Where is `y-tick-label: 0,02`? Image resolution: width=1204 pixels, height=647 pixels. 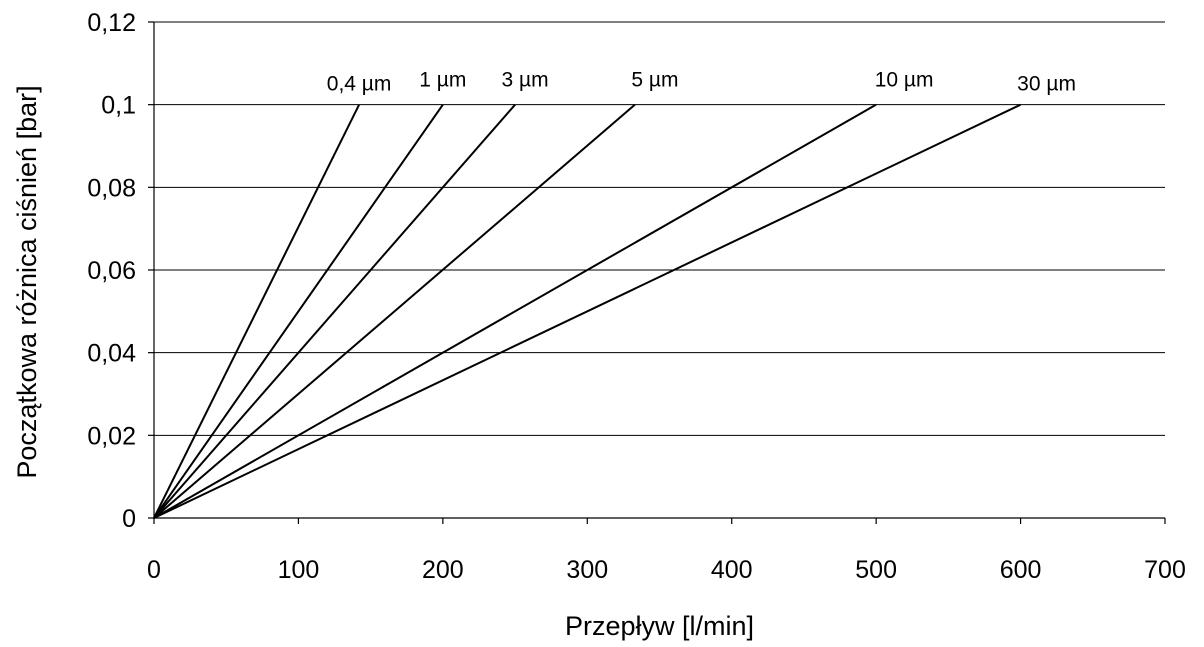 y-tick-label: 0,02 is located at coordinates (111, 436).